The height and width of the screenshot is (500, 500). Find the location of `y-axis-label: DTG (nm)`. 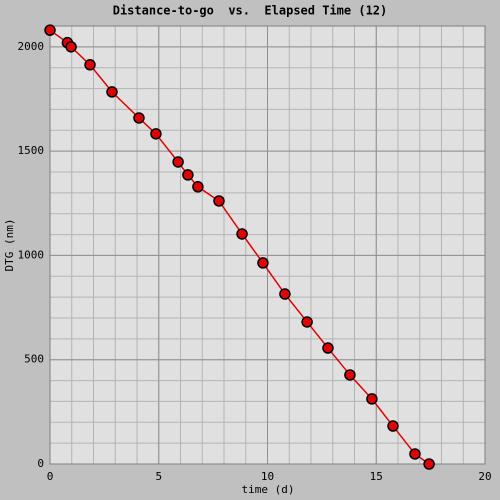

y-axis-label: DTG (nm) is located at coordinates (9, 245).